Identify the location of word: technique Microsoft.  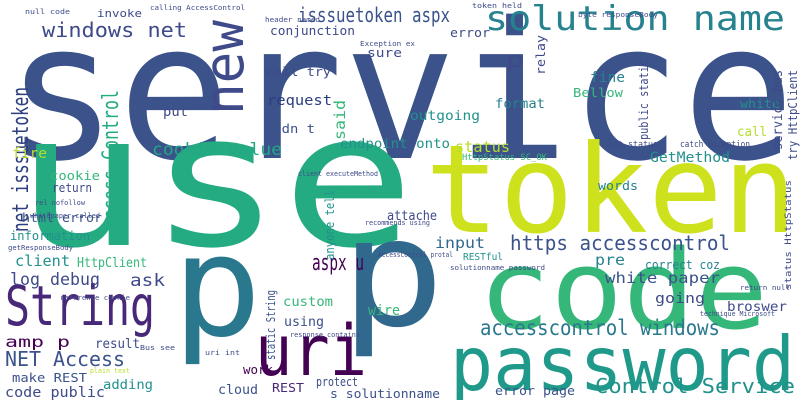
(737, 314).